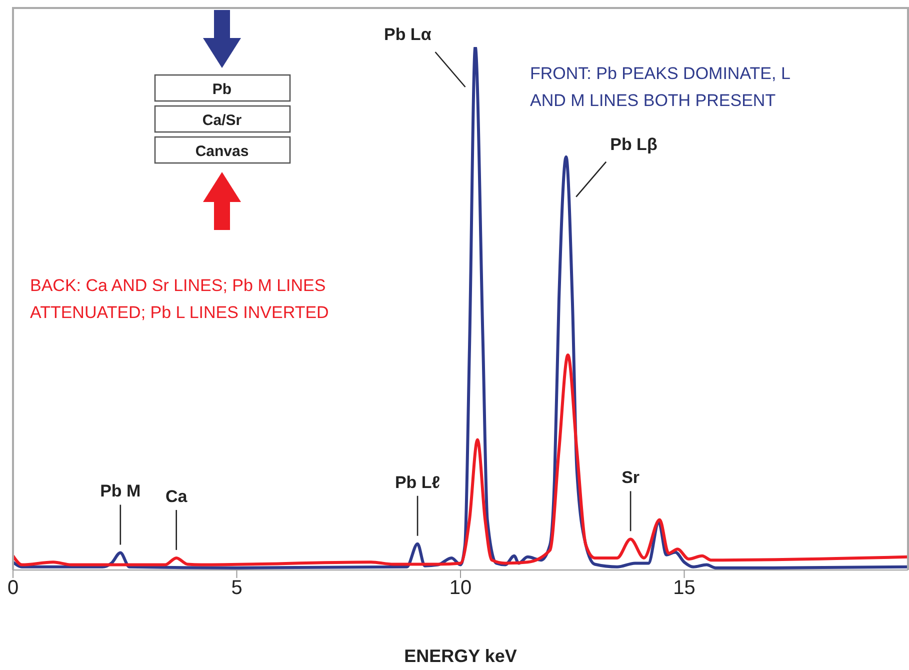 The width and height of the screenshot is (909, 670). I want to click on x-tick-label: 0, so click(13, 588).